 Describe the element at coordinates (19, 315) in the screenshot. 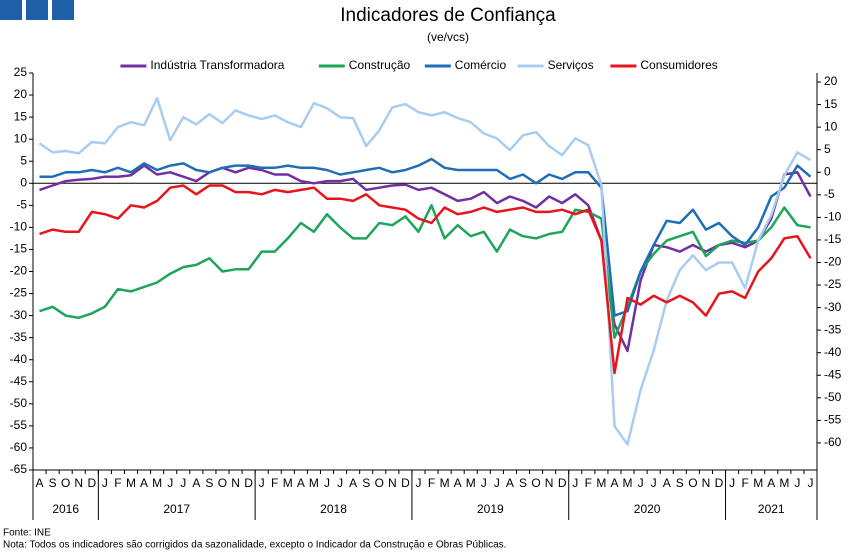

I see `y-tick-label: -30` at that location.